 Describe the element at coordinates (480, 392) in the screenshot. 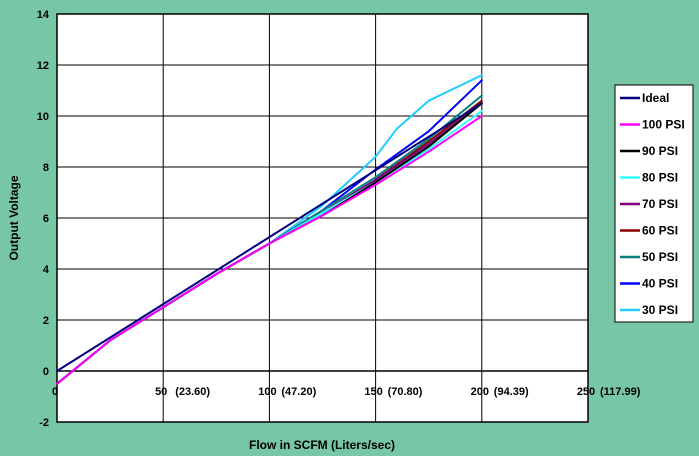

I see `x-tick-label: 200` at that location.